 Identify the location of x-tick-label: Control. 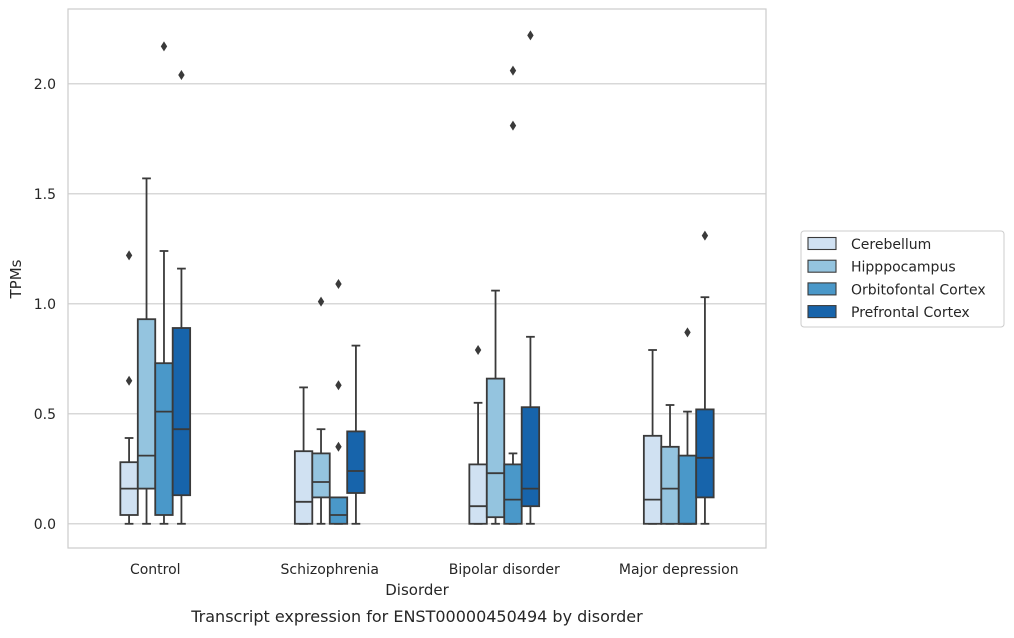
(155, 570).